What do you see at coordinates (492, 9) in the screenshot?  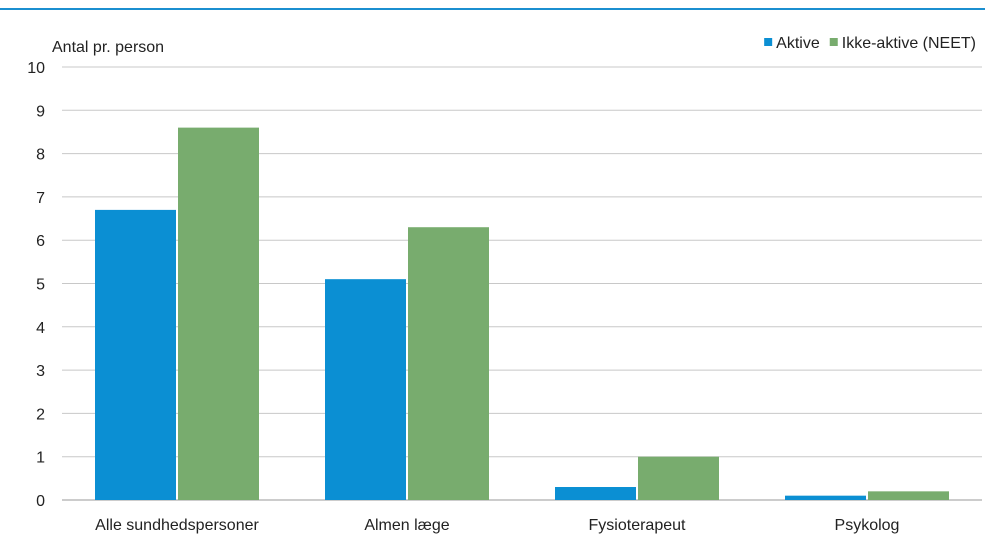 I see `top-rule` at bounding box center [492, 9].